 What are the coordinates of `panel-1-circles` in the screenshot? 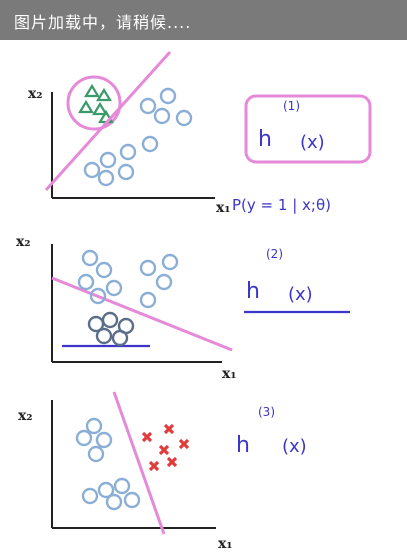 It's located at (138, 137).